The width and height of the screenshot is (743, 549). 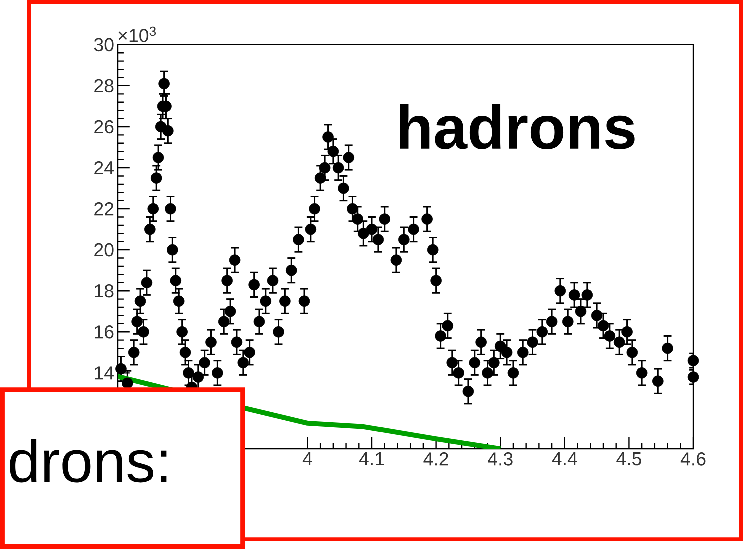 I want to click on annotation: drons:, so click(x=88, y=461).